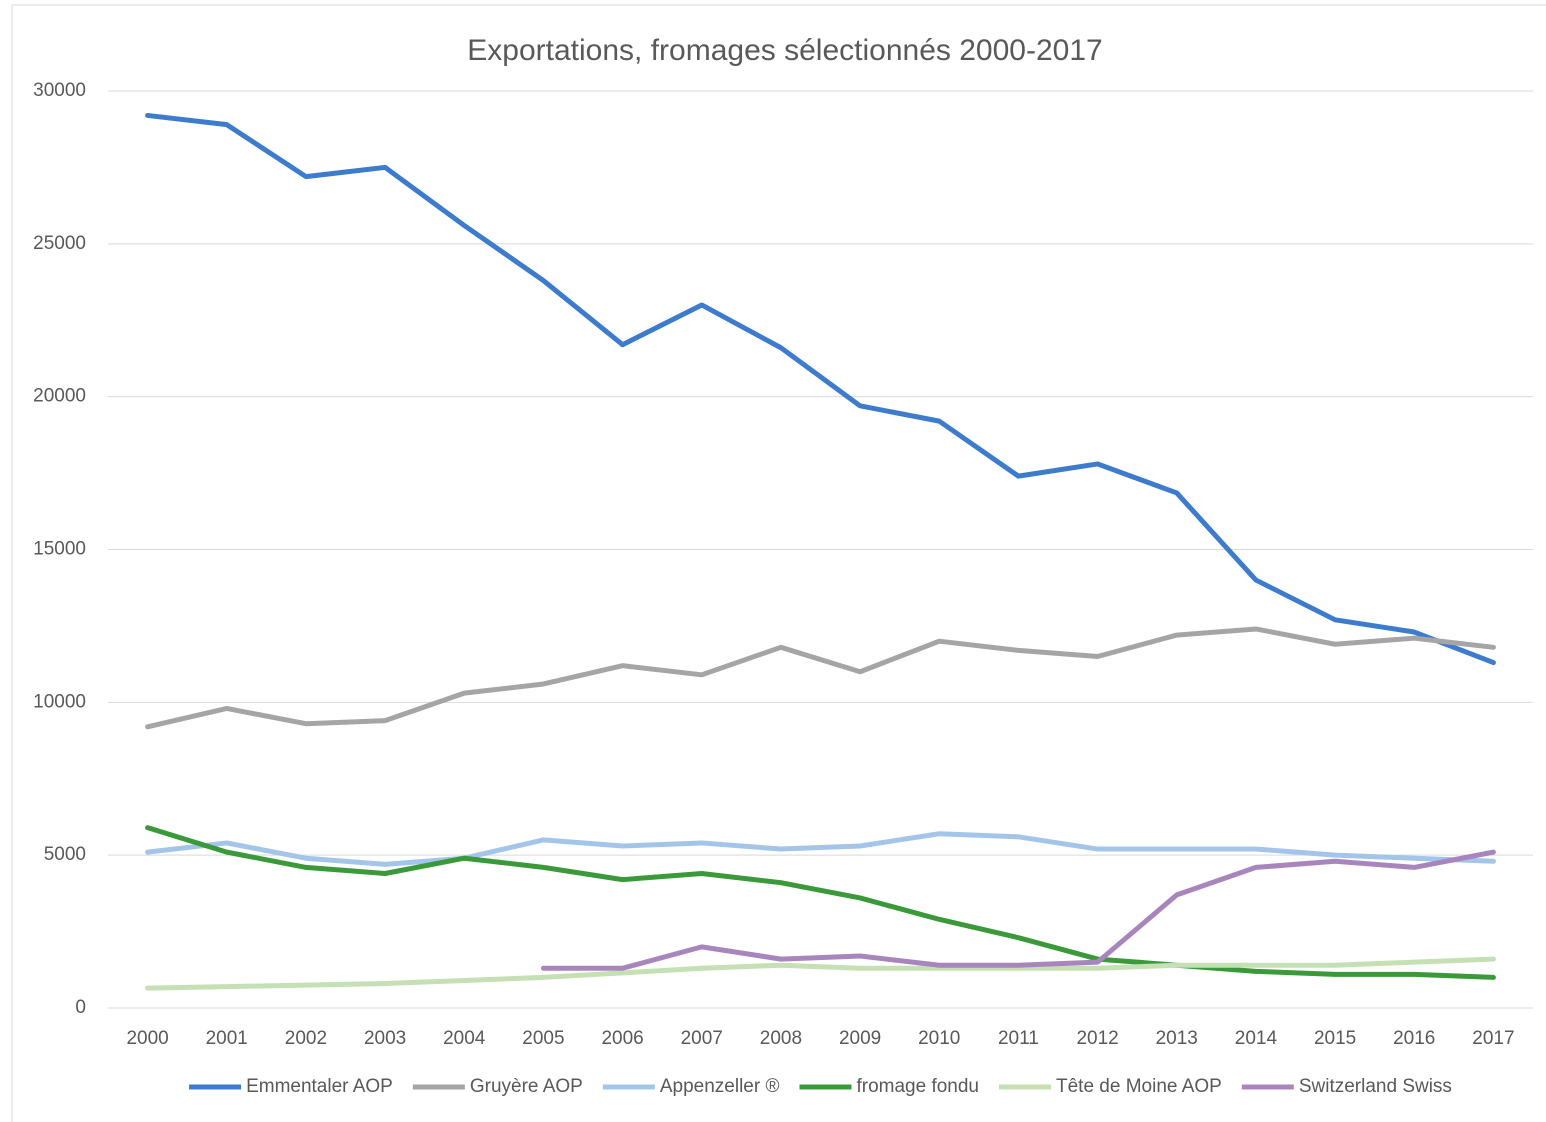 The width and height of the screenshot is (1546, 1122). Describe the element at coordinates (1097, 1038) in the screenshot. I see `x-tick-label: 2012` at that location.